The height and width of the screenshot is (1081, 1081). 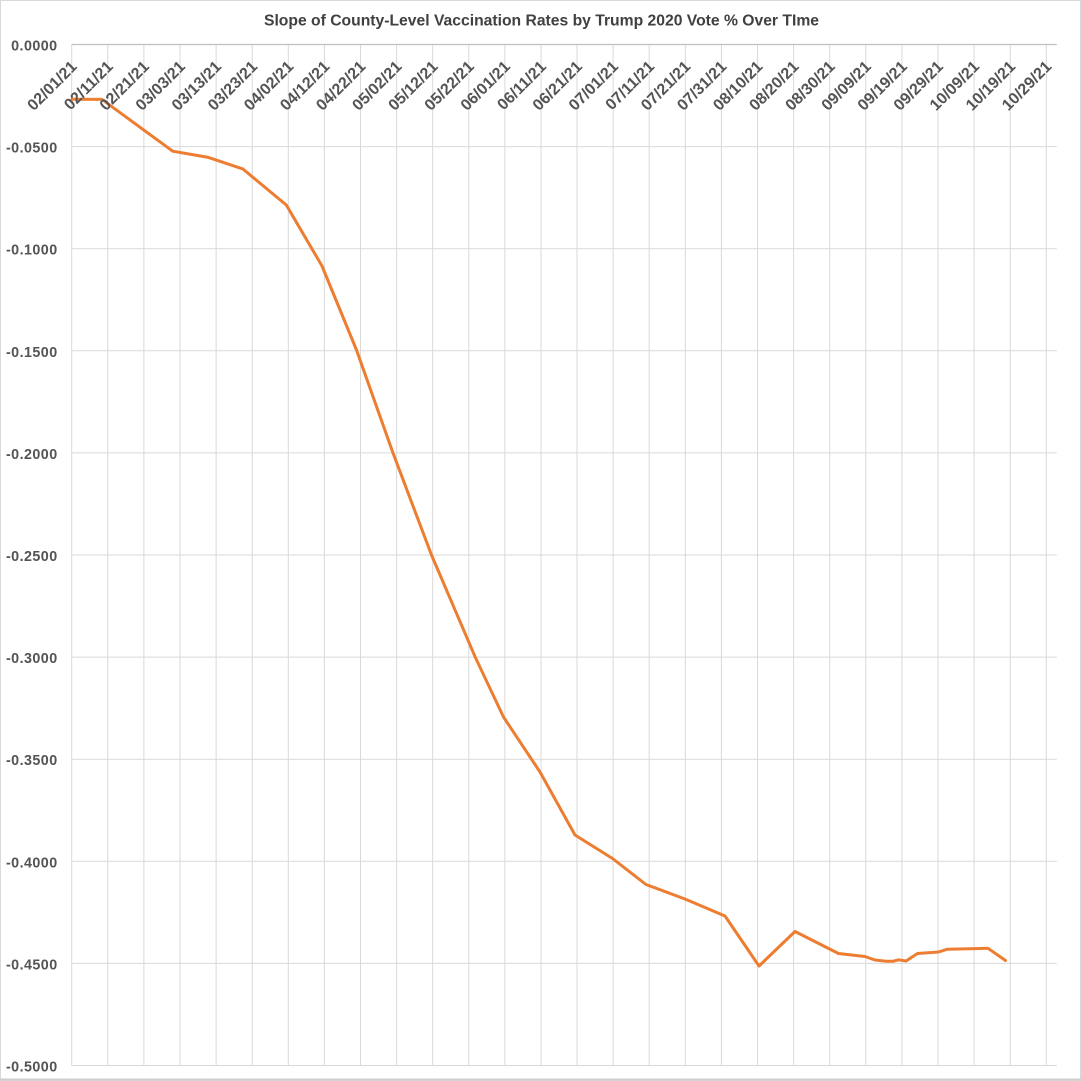 I want to click on svg-text: -0.2500, so click(x=32, y=557).